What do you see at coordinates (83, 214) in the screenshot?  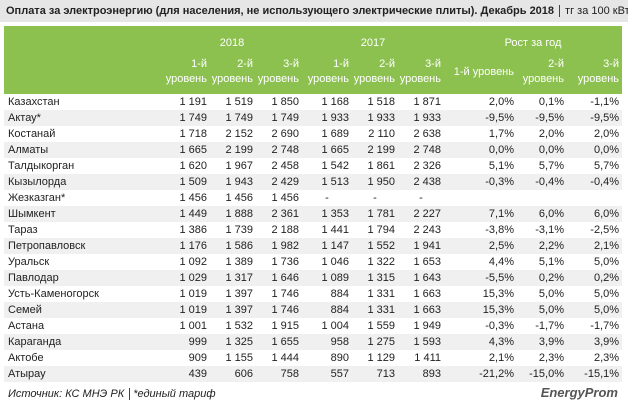 I see `row-label: Шымкент` at bounding box center [83, 214].